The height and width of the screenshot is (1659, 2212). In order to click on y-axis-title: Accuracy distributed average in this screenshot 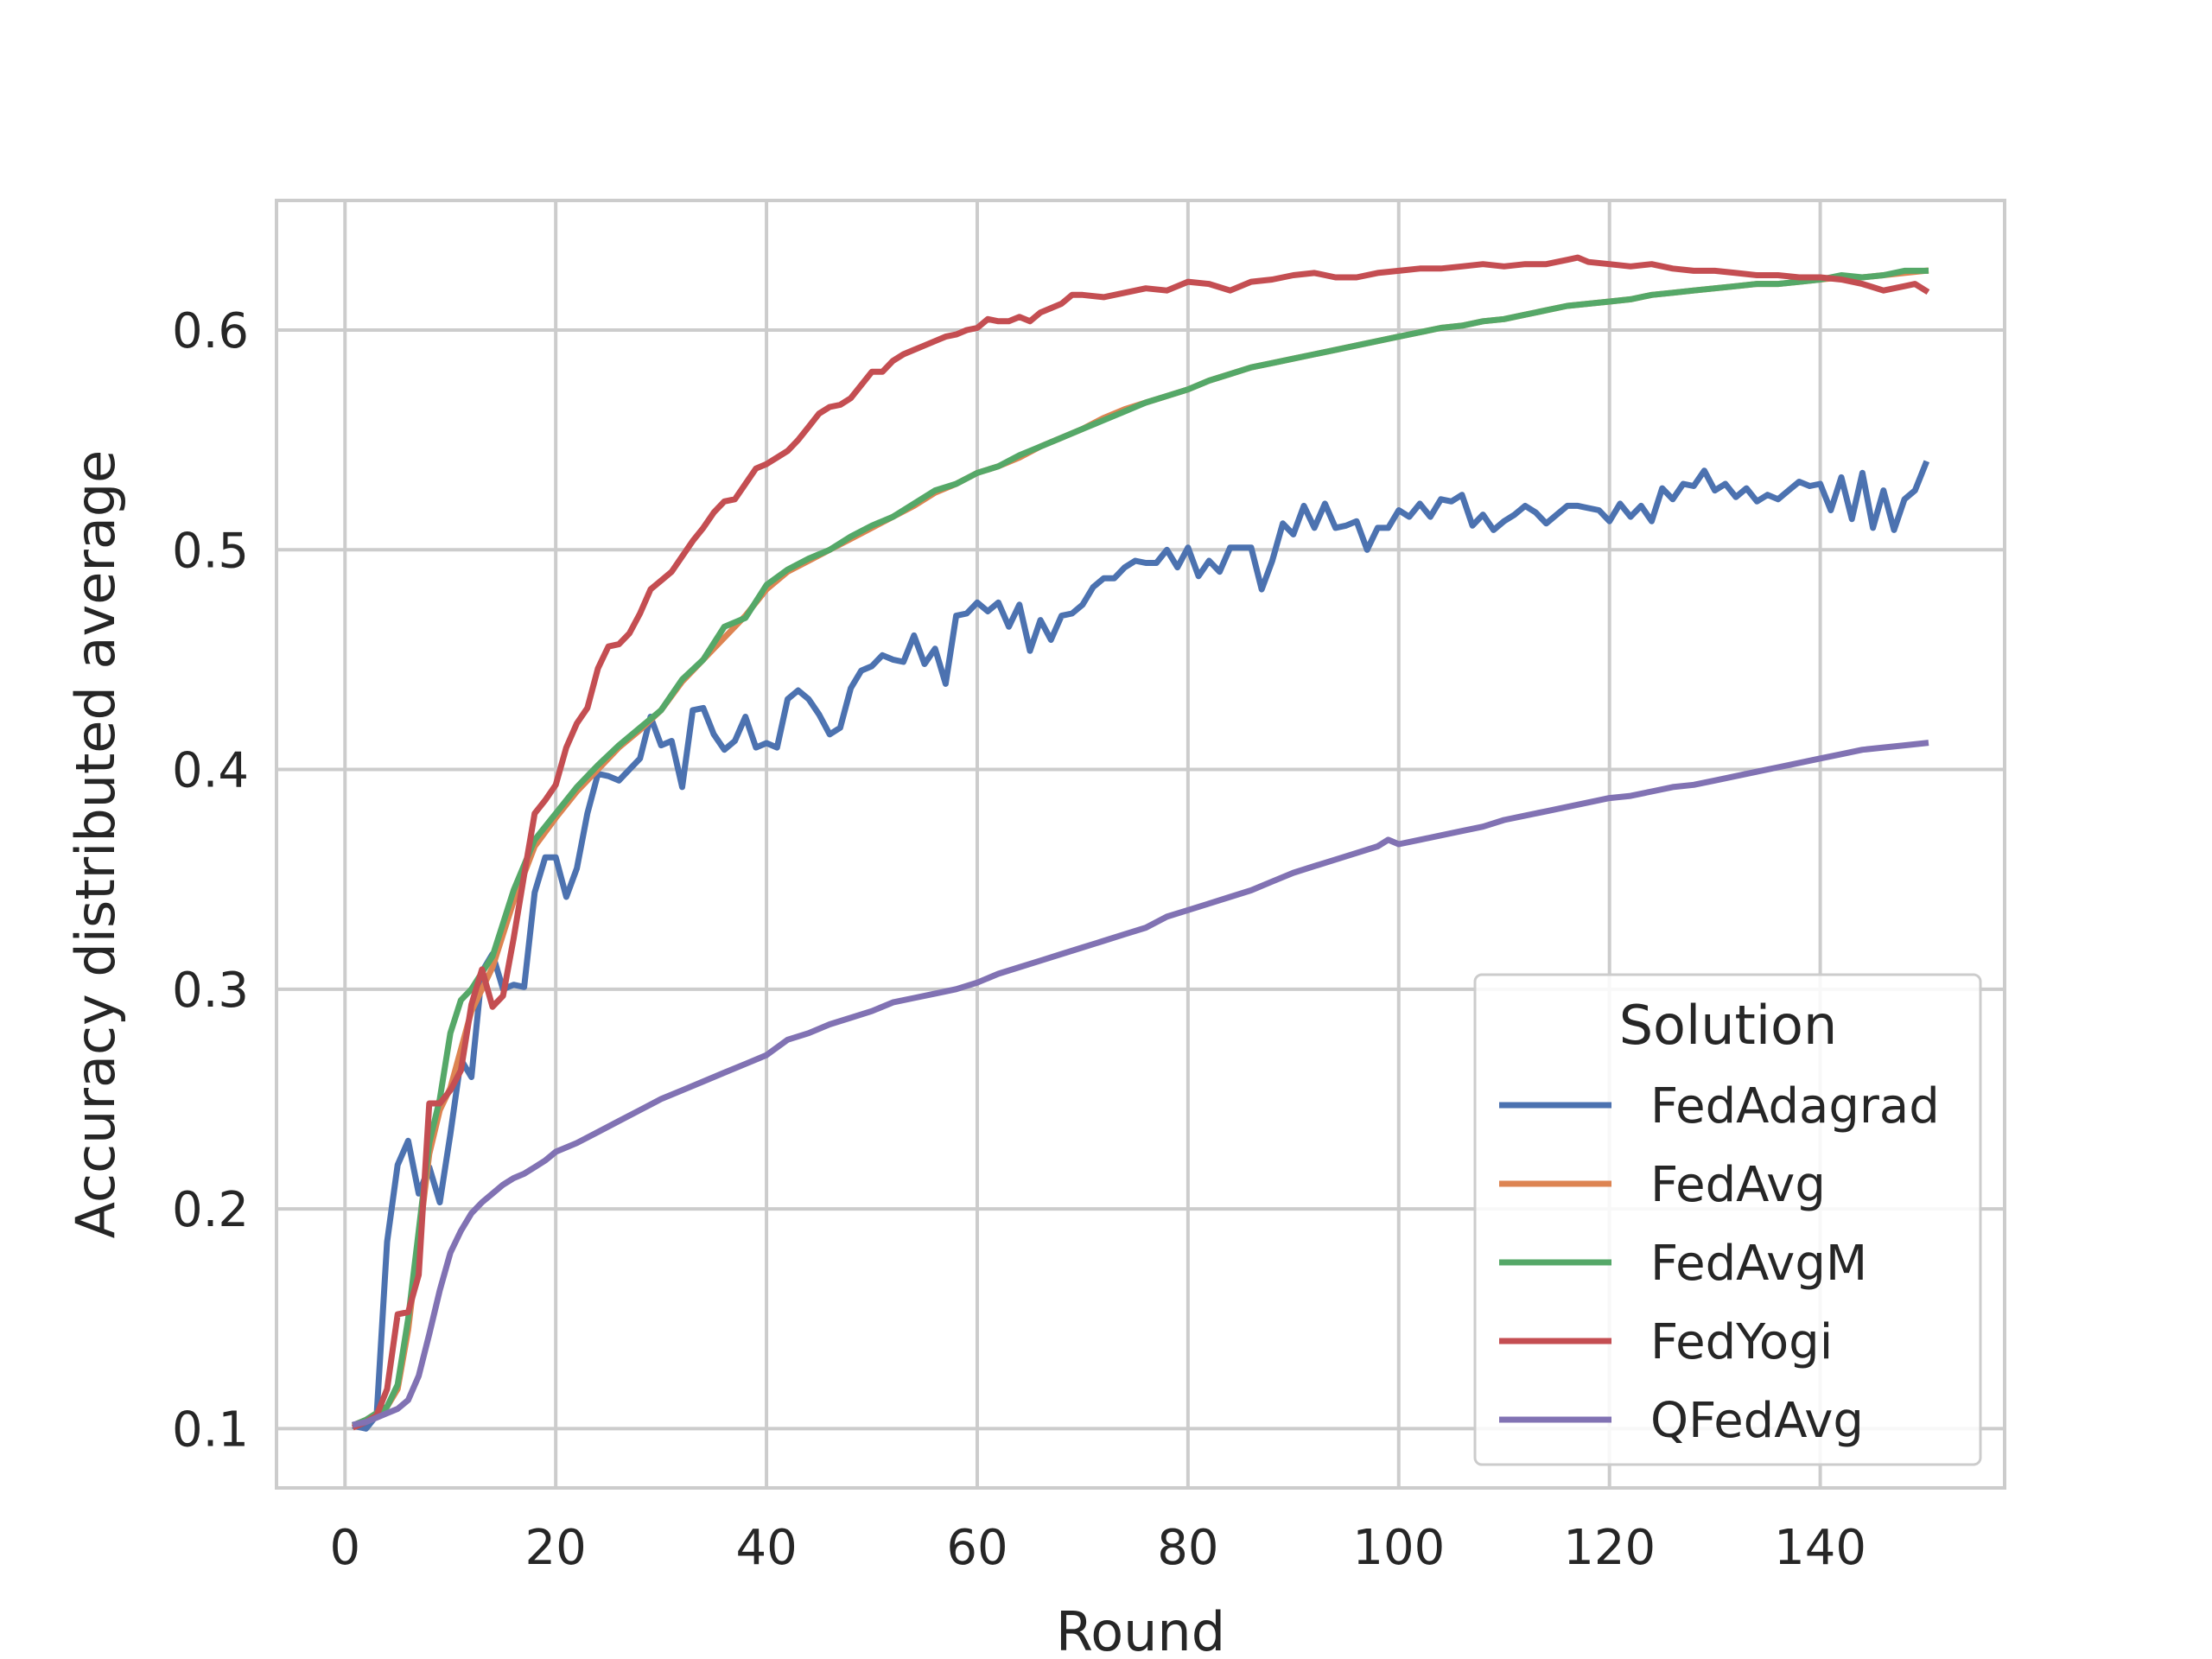, I will do `click(95, 844)`.